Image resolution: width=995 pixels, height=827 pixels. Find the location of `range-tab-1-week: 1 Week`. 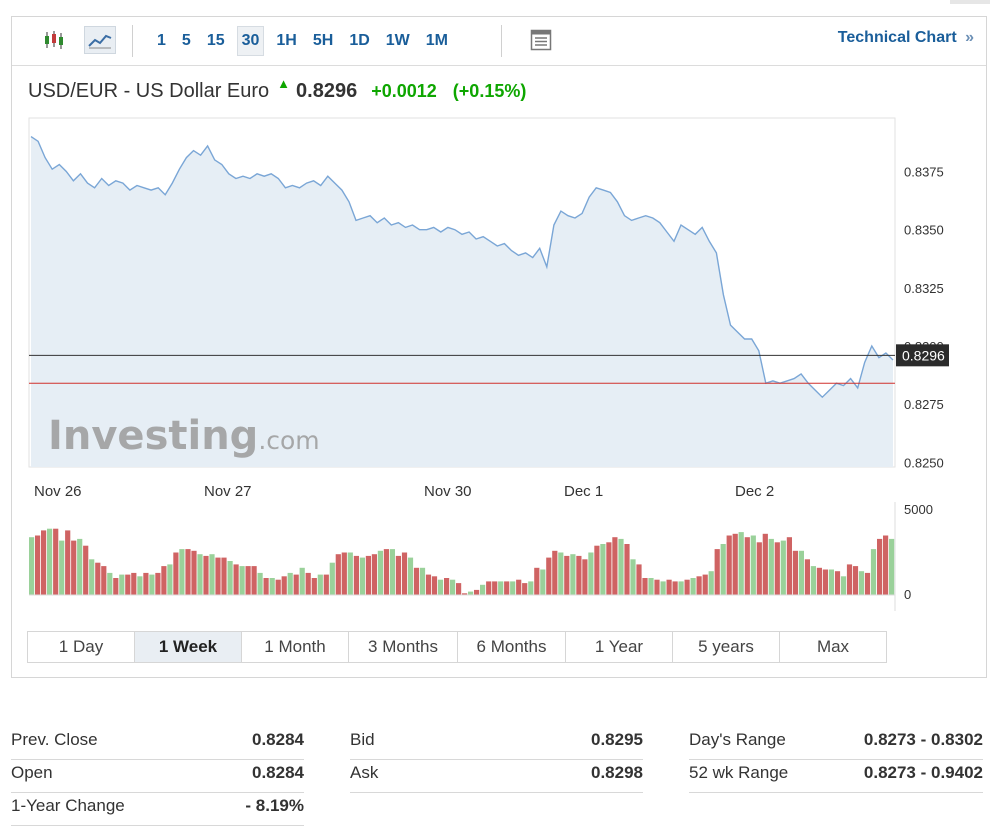

range-tab-1-week: 1 Week is located at coordinates (188, 647).